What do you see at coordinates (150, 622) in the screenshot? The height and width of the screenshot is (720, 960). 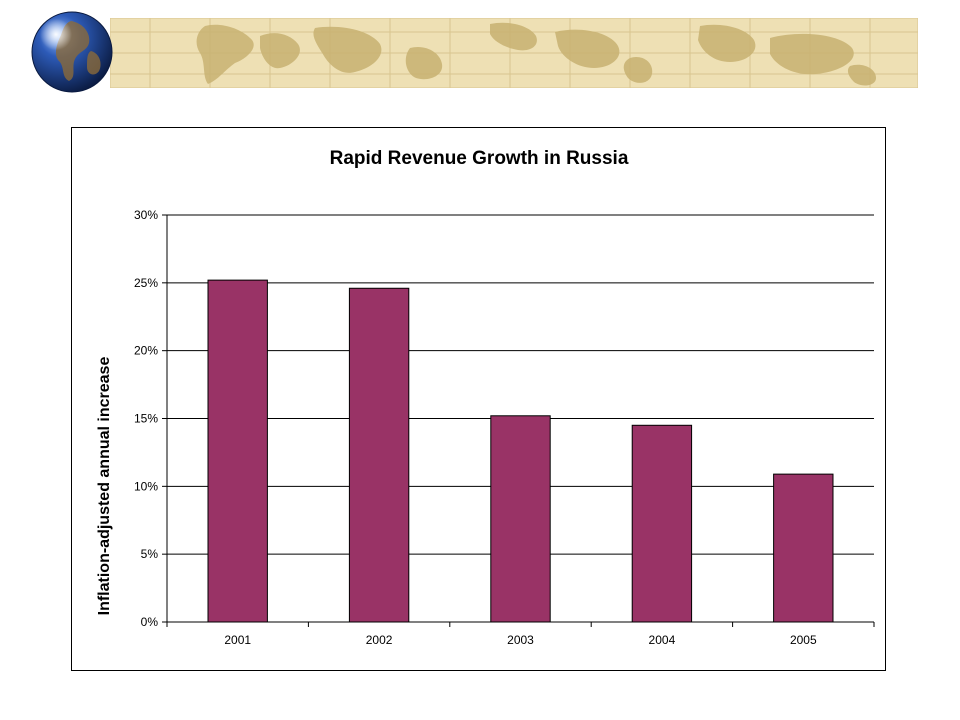 I see `y-tick-label: 0%` at bounding box center [150, 622].